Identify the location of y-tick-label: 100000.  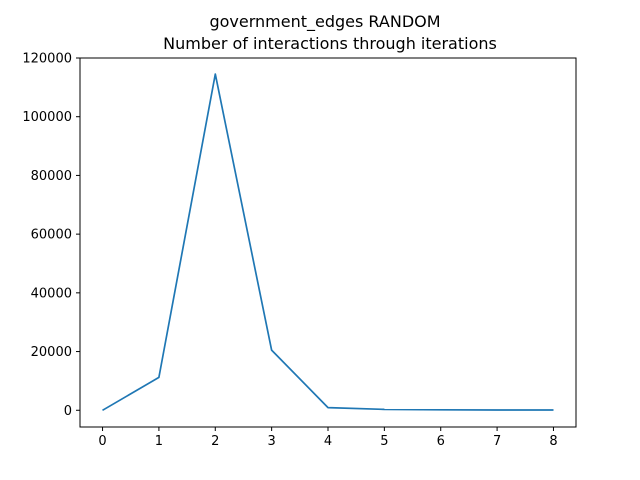
(47, 117).